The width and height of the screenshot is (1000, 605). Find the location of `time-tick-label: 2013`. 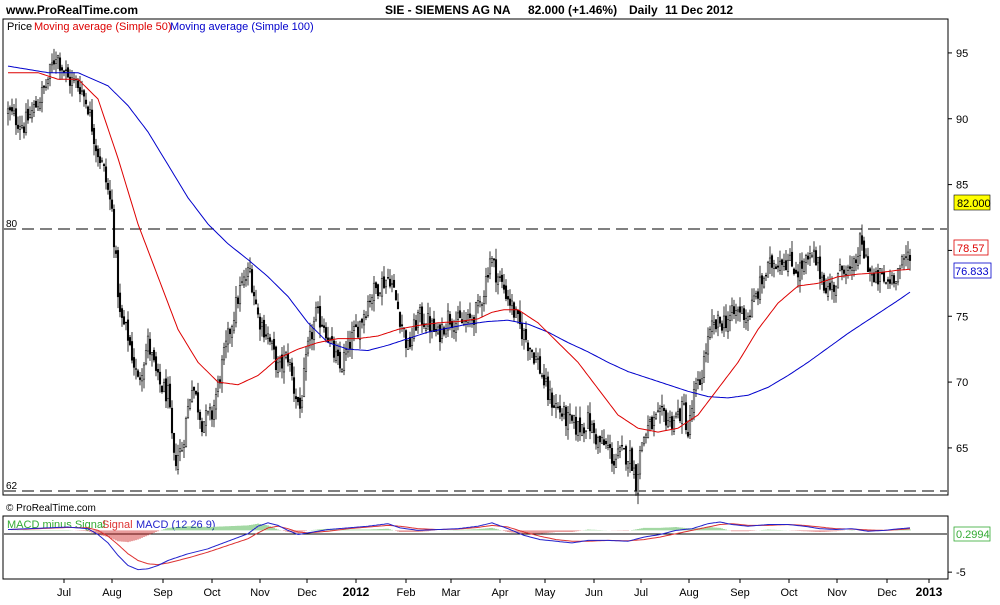

time-tick-label: 2013 is located at coordinates (929, 592).